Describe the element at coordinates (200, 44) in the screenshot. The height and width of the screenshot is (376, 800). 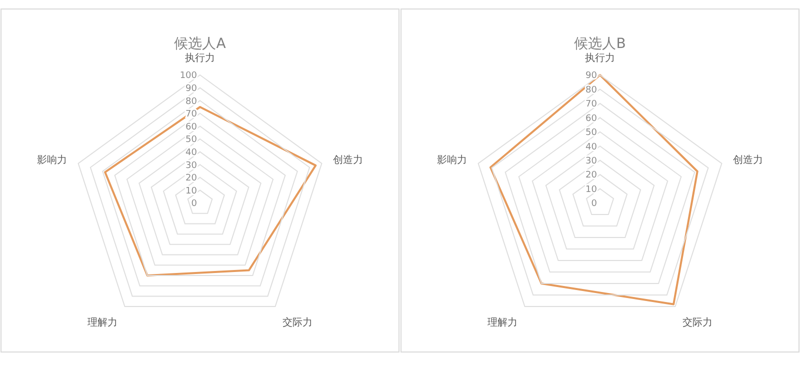
I see `chart-title: 候选人A` at that location.